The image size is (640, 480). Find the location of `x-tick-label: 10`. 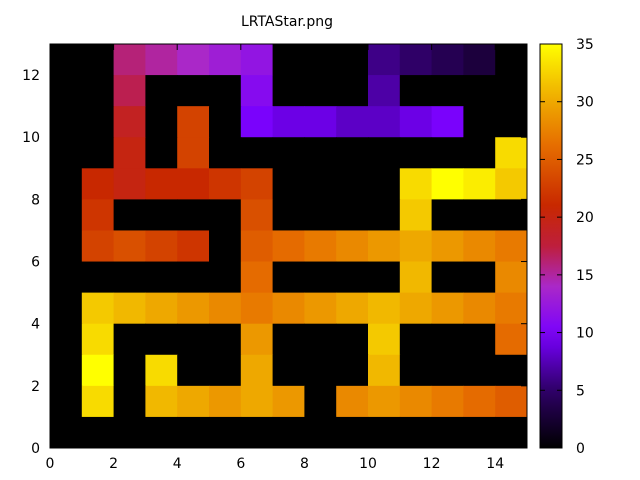

x-tick-label: 10 is located at coordinates (368, 464).